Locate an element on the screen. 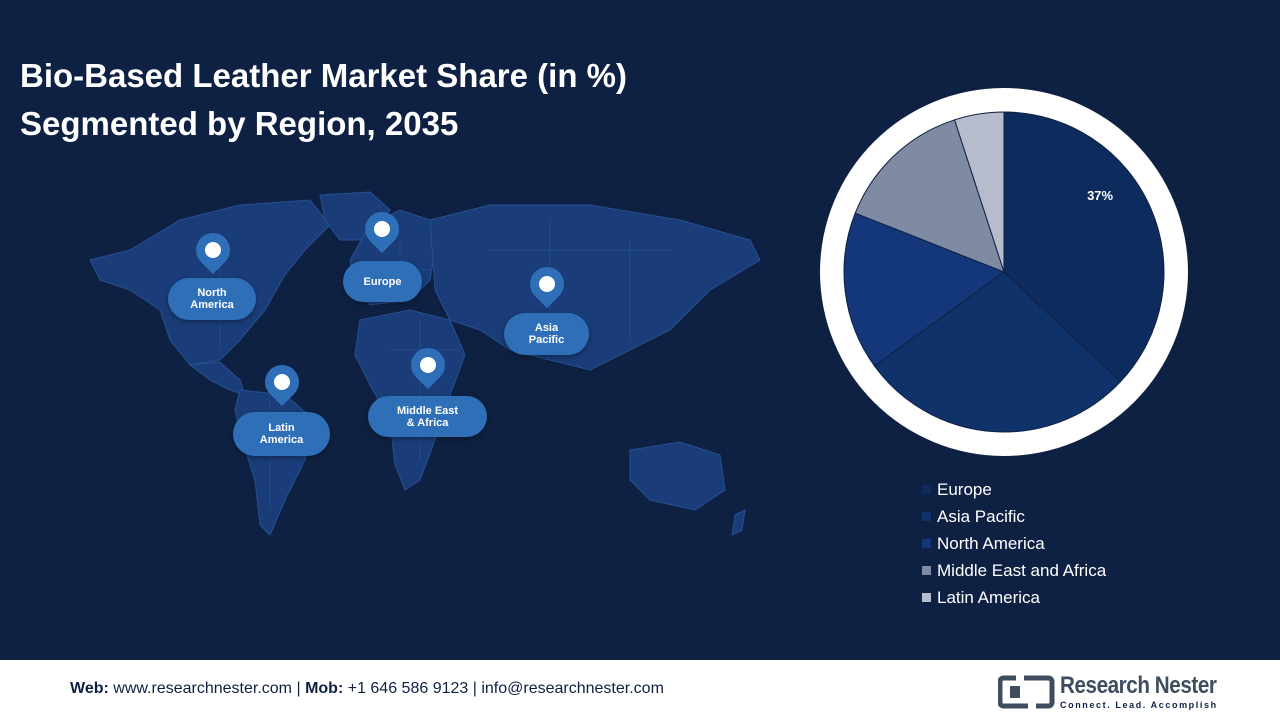 This screenshot has height=720, width=1280. legend-item: North America is located at coordinates (1014, 543).